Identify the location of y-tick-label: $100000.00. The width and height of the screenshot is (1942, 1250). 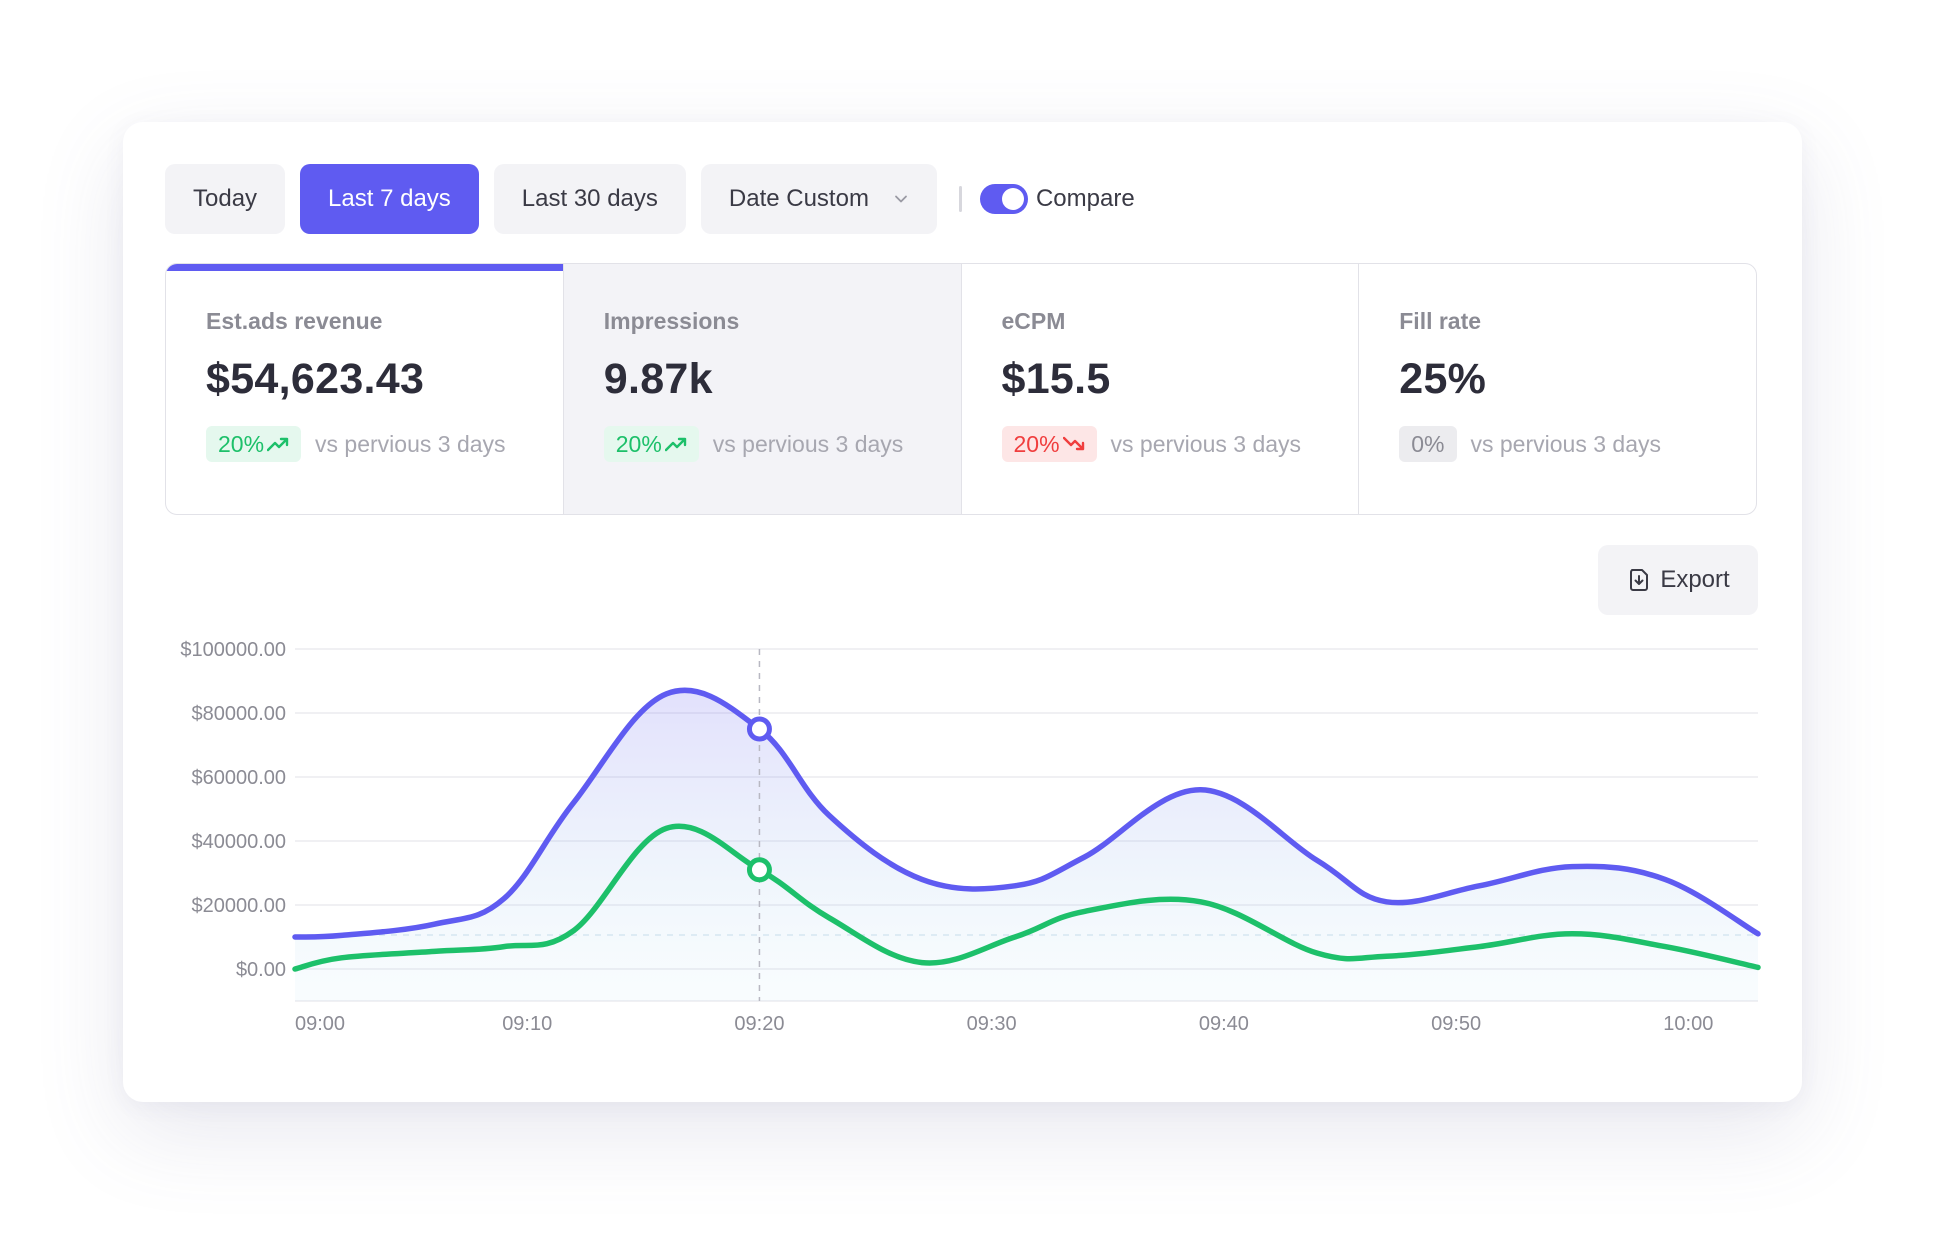
(233, 650).